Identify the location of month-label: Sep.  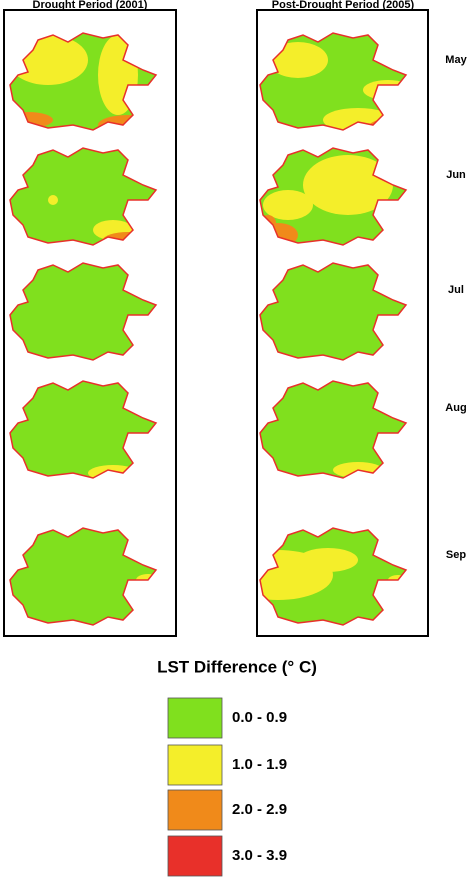
(456, 555).